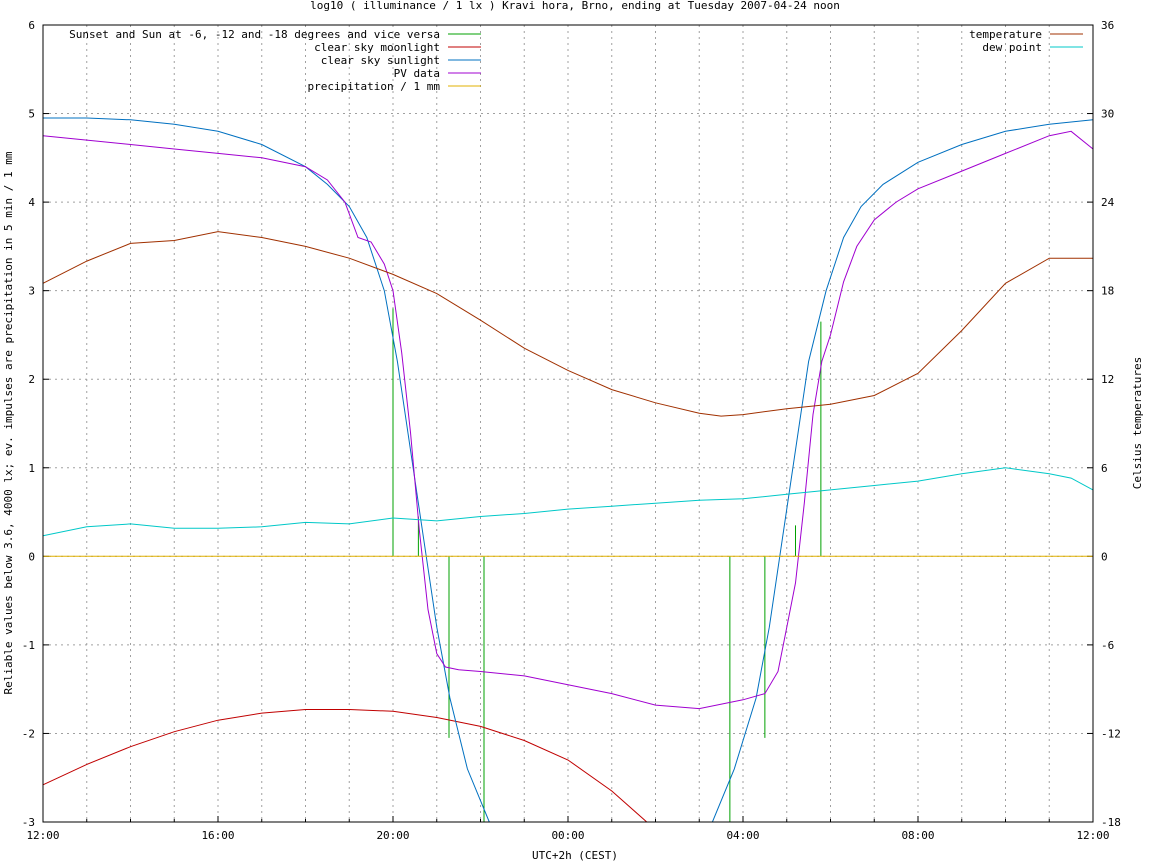  Describe the element at coordinates (31, 379) in the screenshot. I see `y-left-tick-label: 2` at that location.